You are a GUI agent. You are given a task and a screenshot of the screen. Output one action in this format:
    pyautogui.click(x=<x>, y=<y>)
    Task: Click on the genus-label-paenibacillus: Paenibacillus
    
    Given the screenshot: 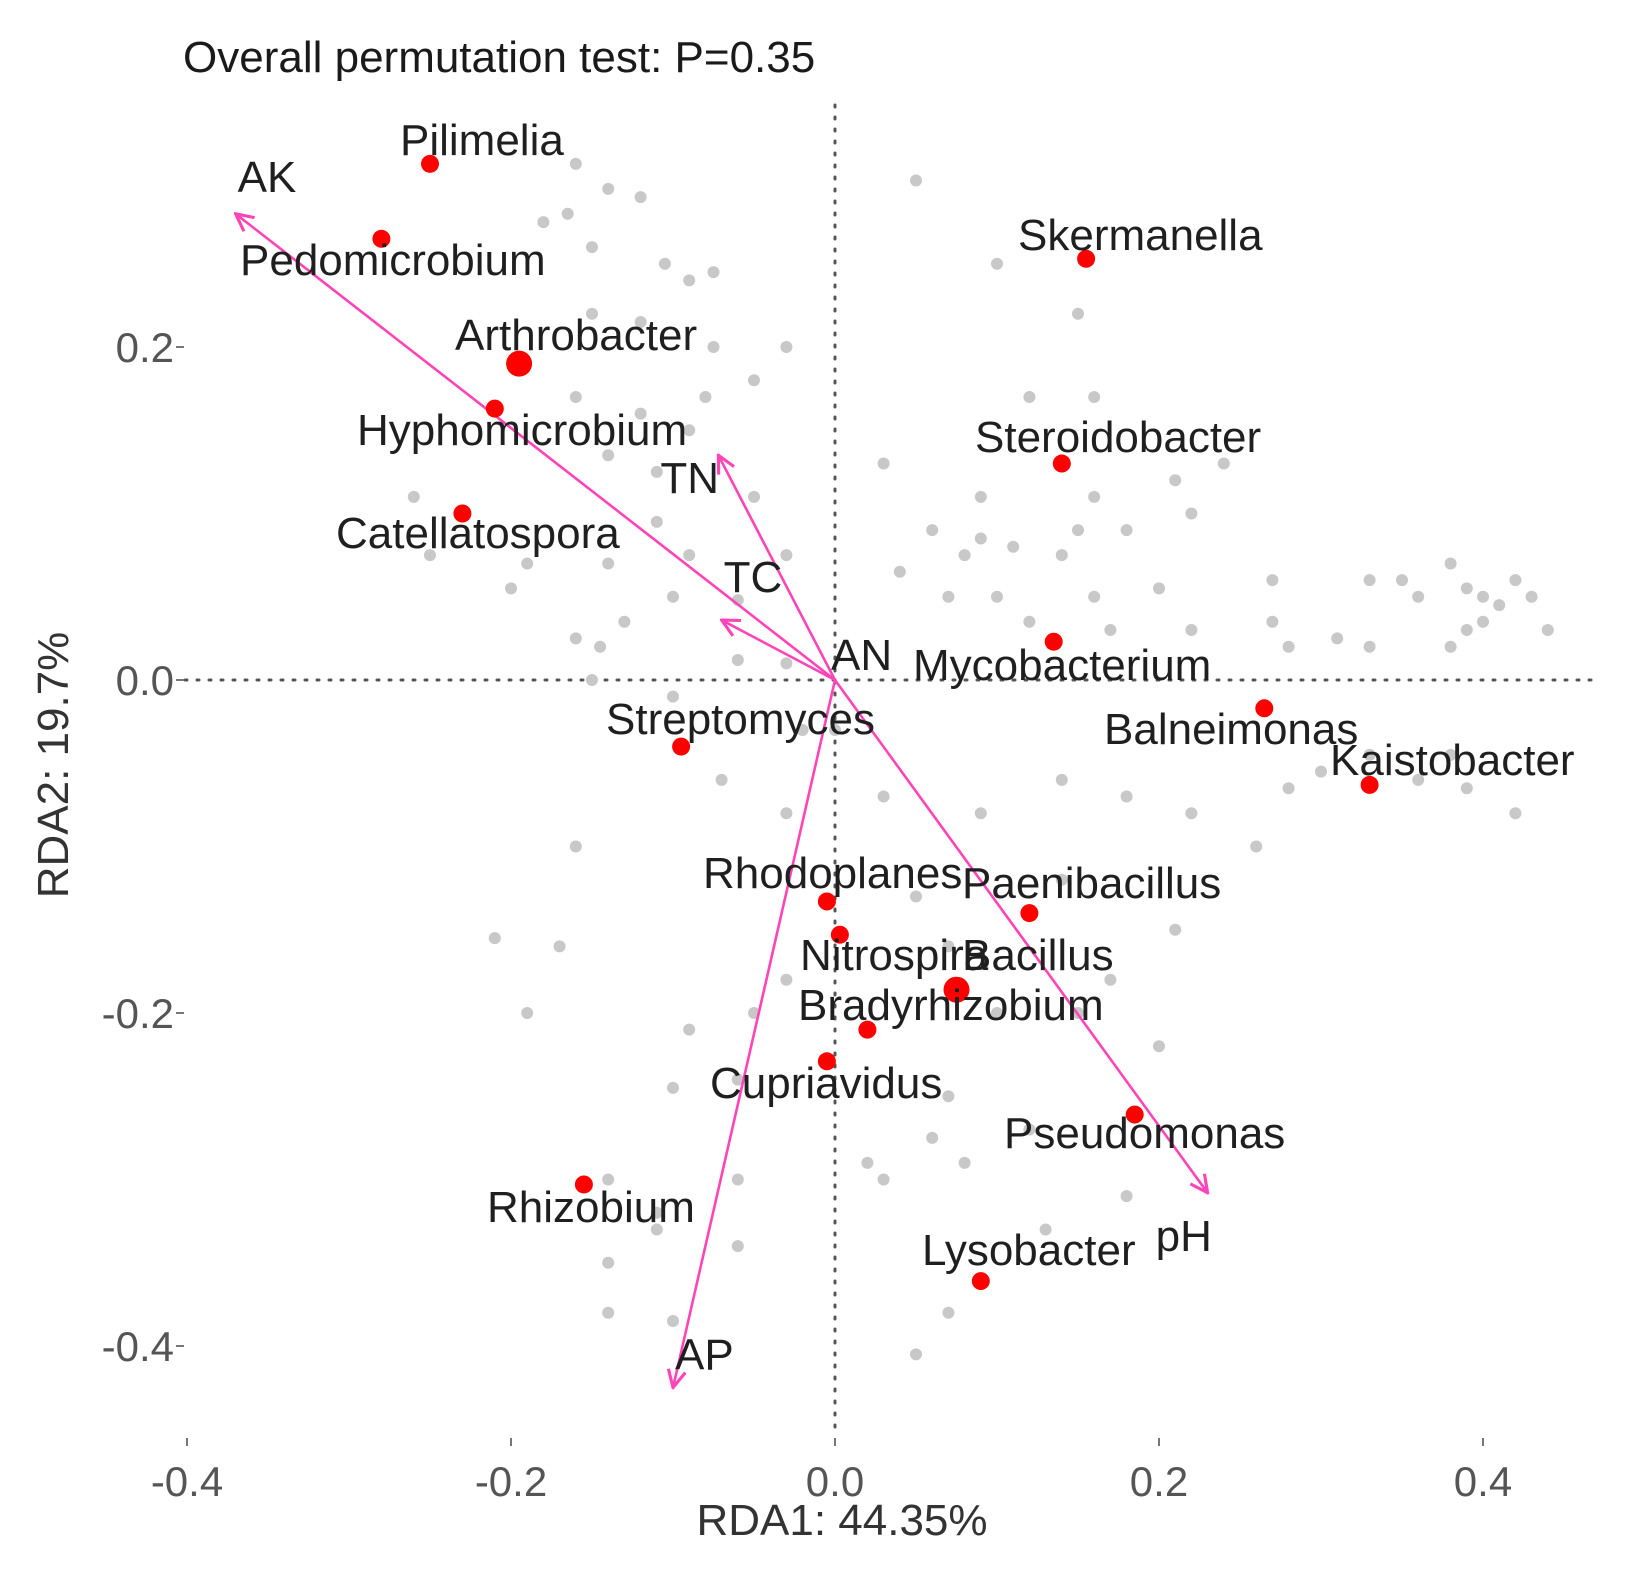 What is the action you would take?
    pyautogui.click(x=1091, y=883)
    